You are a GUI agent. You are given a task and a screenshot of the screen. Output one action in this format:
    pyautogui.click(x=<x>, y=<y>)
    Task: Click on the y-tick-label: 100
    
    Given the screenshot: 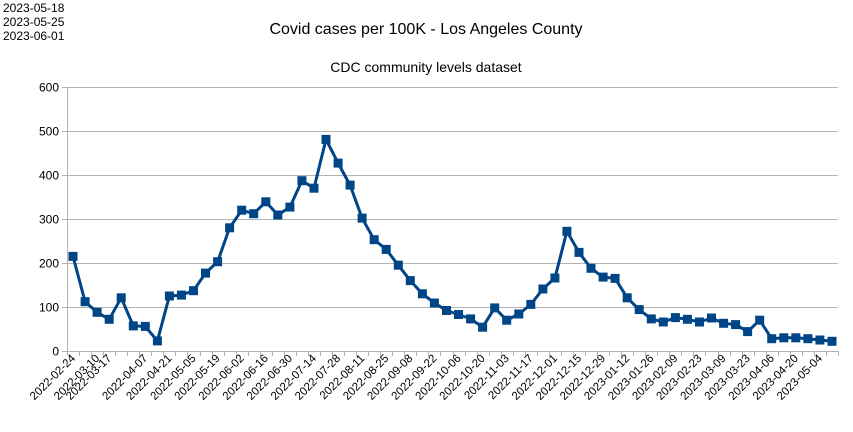 What is the action you would take?
    pyautogui.click(x=49, y=308)
    